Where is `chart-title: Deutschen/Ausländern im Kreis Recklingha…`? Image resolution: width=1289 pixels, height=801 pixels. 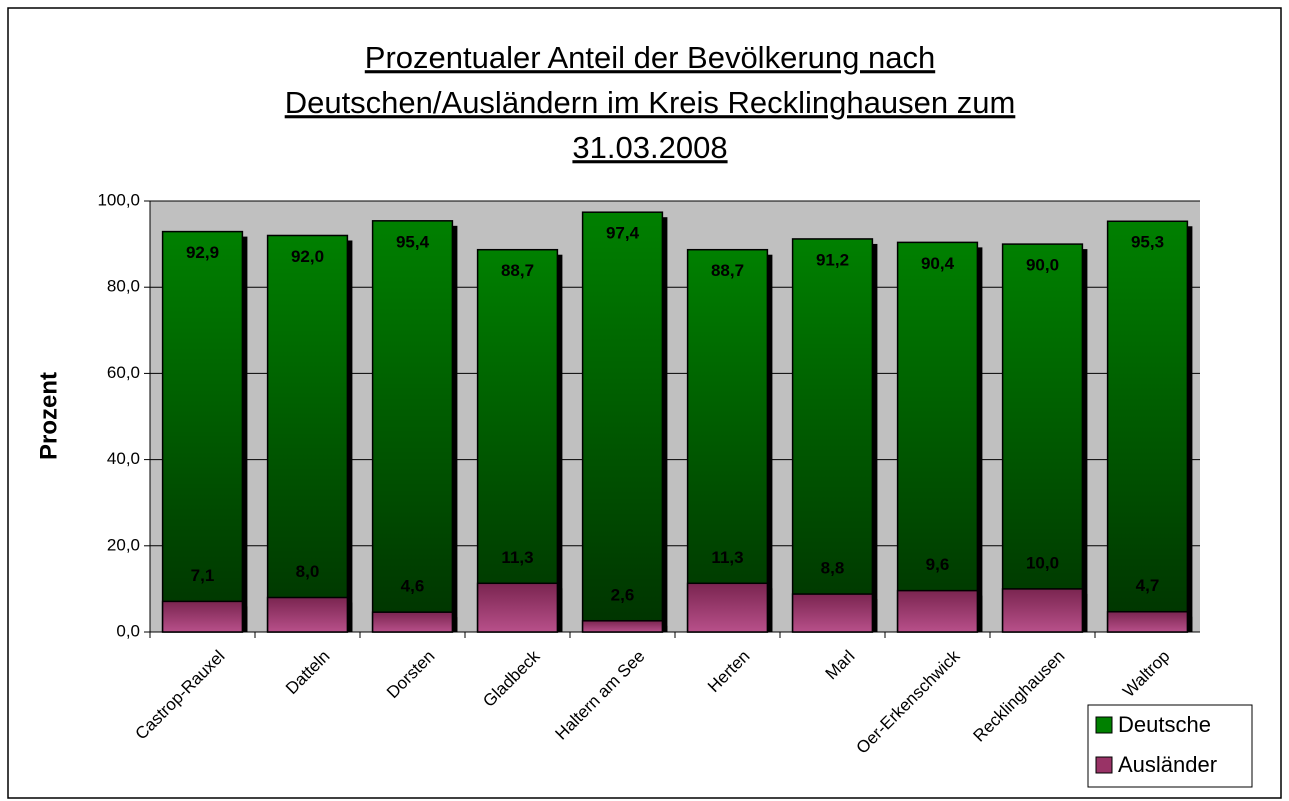 chart-title: Deutschen/Ausländern im Kreis Recklingha… is located at coordinates (650, 102).